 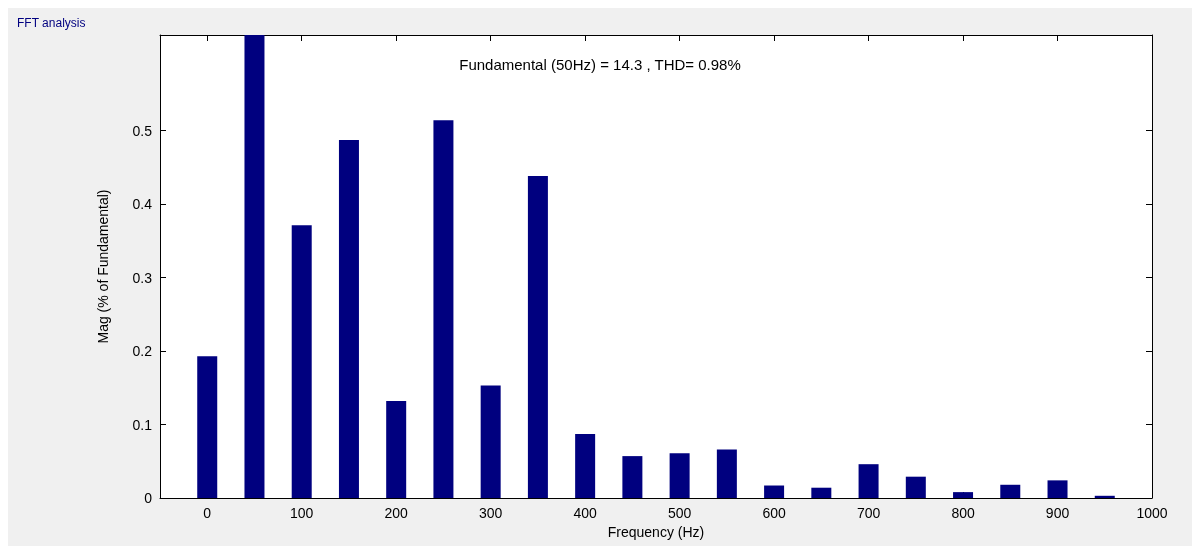 I want to click on y-tick-label: 0.5, so click(x=142, y=130).